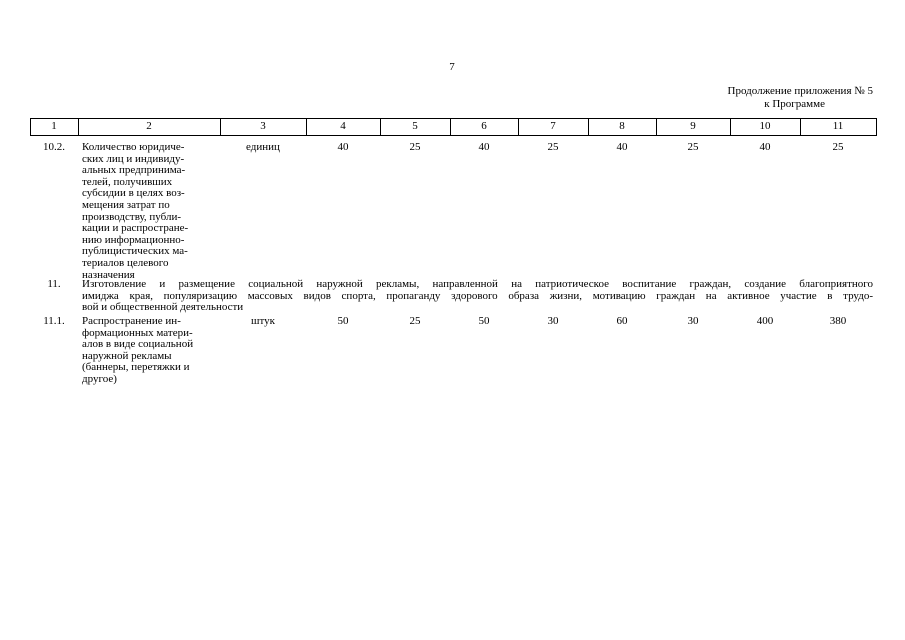  I want to click on header-cell: 7, so click(553, 126).